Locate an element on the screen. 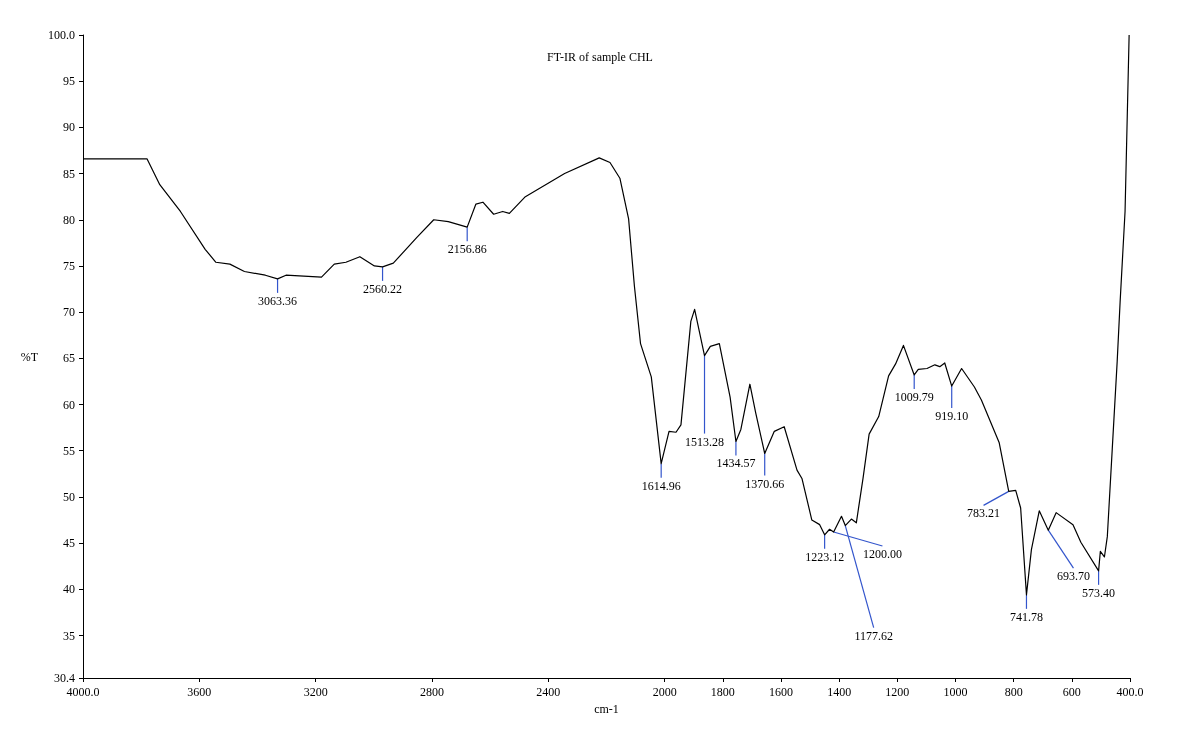 Image resolution: width=1200 pixels, height=736 pixels. x-tick-label: 3600 is located at coordinates (199, 692).